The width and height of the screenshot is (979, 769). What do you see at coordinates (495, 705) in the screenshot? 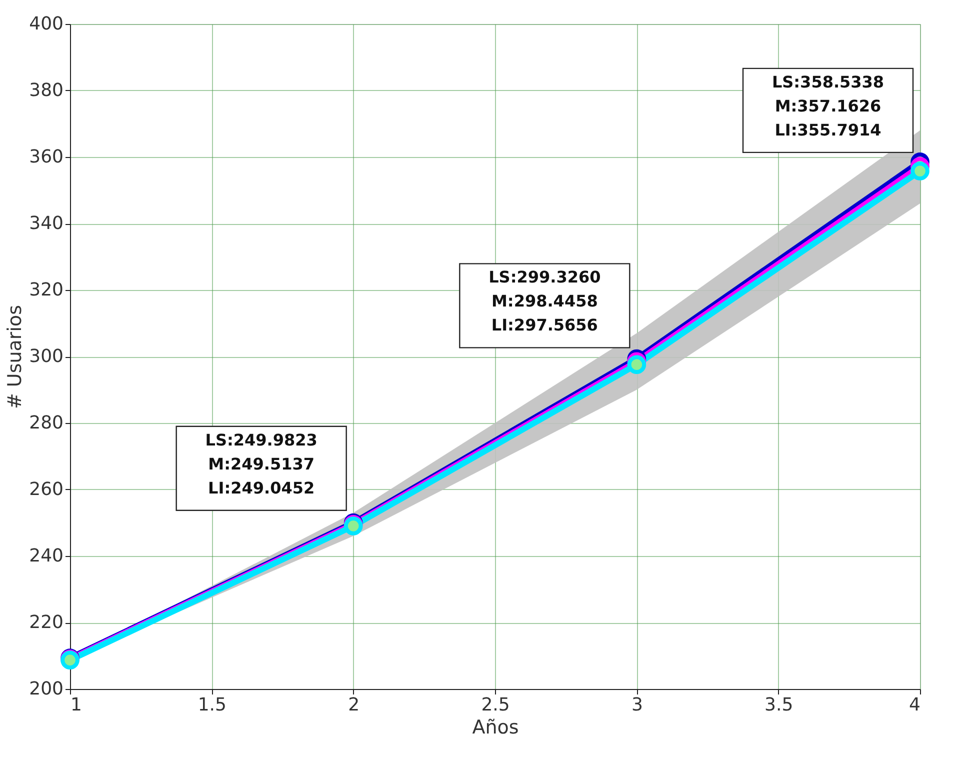
I see `x-tick-label: 2.5` at bounding box center [495, 705].